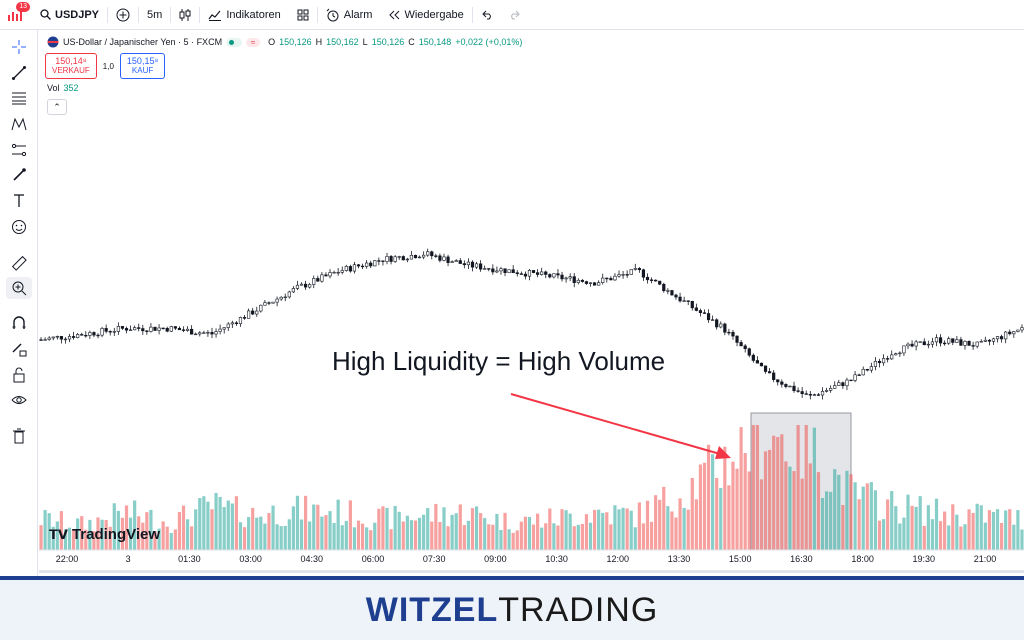 The width and height of the screenshot is (1024, 640). I want to click on indicators-button: Indikatoren, so click(244, 15).